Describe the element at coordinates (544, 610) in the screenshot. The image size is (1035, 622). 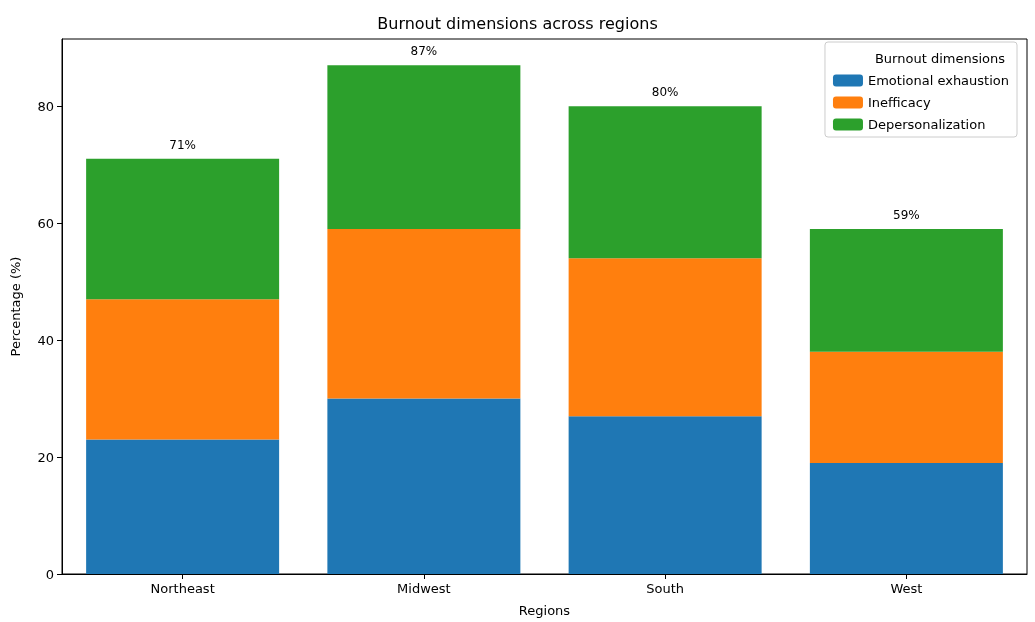
I see `x-axis-title: Regions` at that location.